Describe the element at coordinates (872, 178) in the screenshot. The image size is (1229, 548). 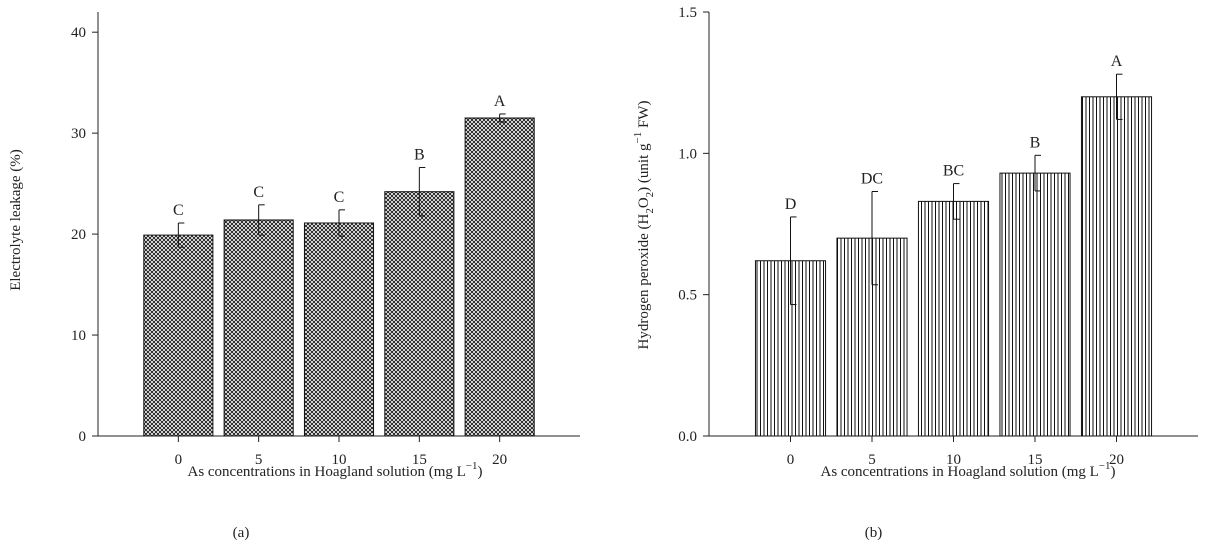
I see `significance-letter: DC` at that location.